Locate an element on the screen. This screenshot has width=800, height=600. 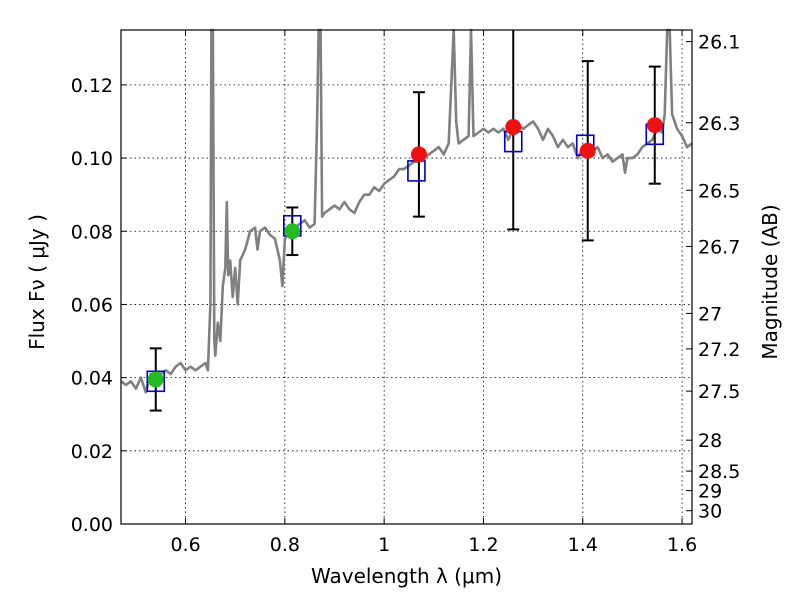
y-tick-label: 0.00 is located at coordinates (92, 525).